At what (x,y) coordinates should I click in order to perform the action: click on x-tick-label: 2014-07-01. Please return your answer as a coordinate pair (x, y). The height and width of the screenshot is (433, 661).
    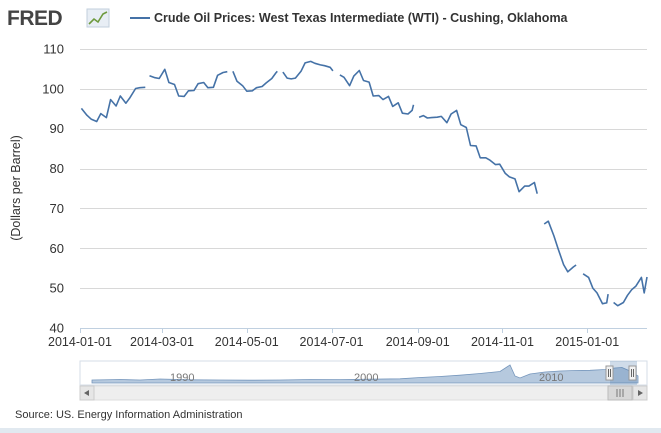
    Looking at the image, I should click on (332, 342).